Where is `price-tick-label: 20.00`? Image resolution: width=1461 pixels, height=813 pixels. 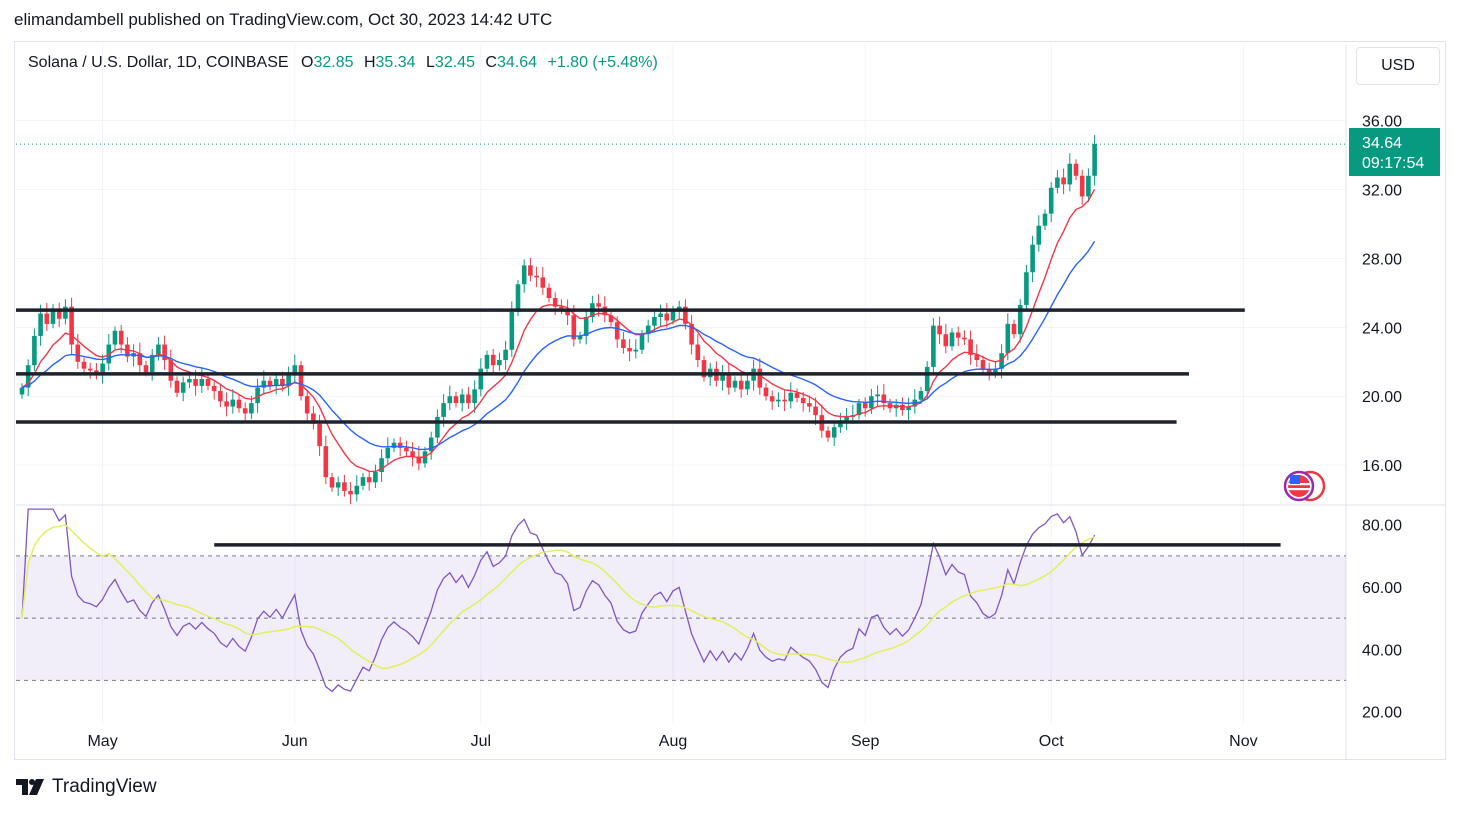
price-tick-label: 20.00 is located at coordinates (1382, 397).